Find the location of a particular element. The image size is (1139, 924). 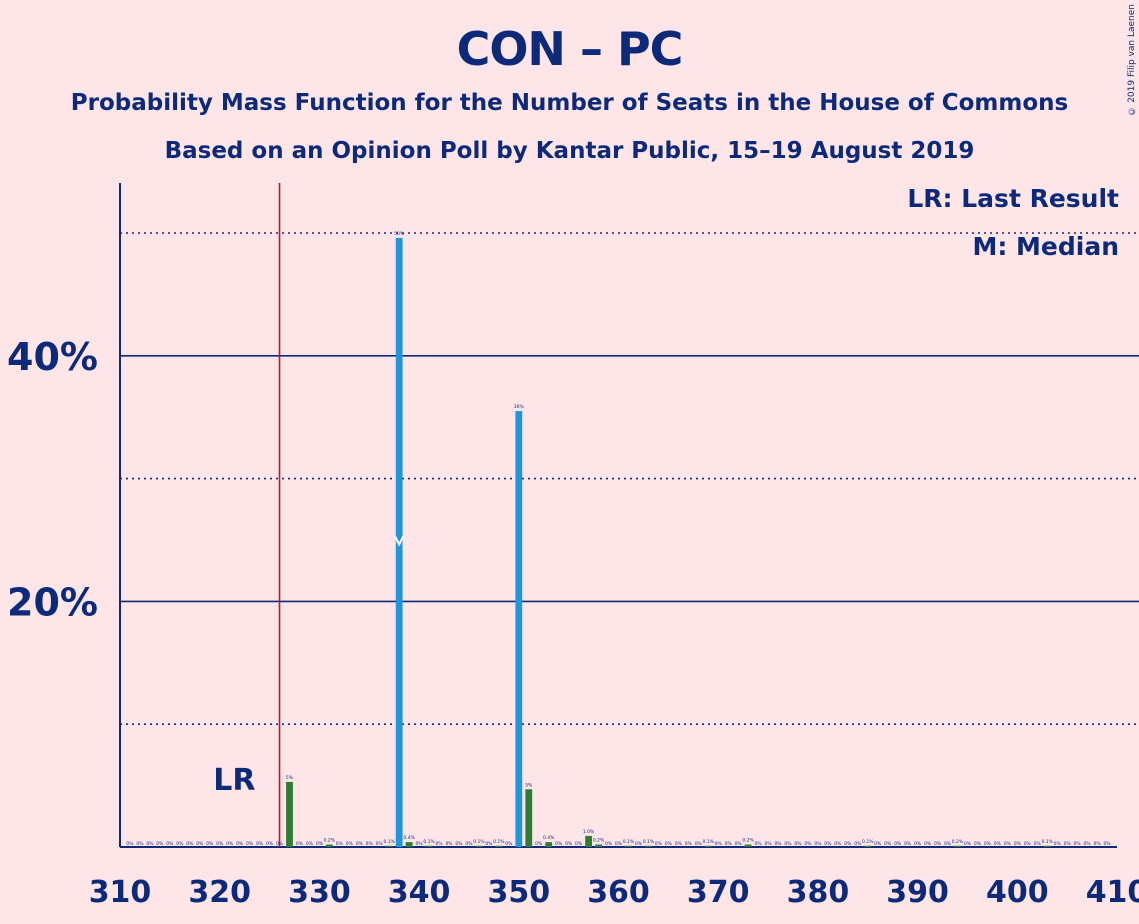

y-tick-label: 20% is located at coordinates (52, 602).